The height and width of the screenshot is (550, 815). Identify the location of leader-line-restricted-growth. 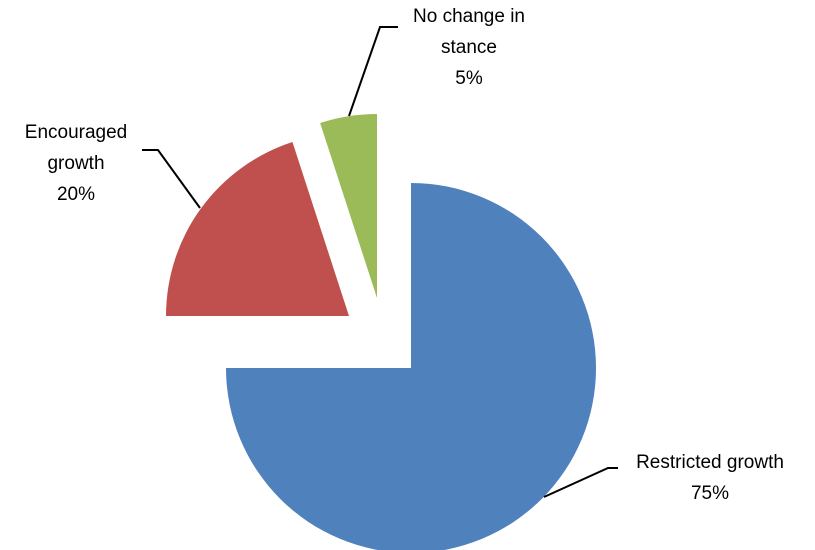
(580, 482).